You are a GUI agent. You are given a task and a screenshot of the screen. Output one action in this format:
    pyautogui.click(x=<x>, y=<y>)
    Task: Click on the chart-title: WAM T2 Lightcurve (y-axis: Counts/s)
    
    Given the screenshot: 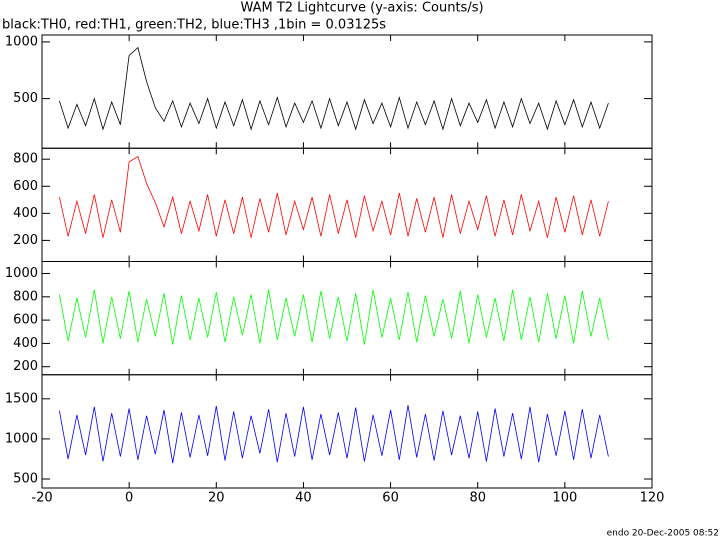 What is the action you would take?
    pyautogui.click(x=361, y=8)
    